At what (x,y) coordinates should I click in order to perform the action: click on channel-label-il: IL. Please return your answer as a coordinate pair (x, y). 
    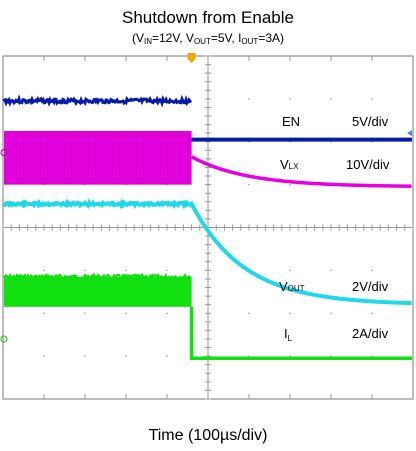
    Looking at the image, I should click on (288, 334).